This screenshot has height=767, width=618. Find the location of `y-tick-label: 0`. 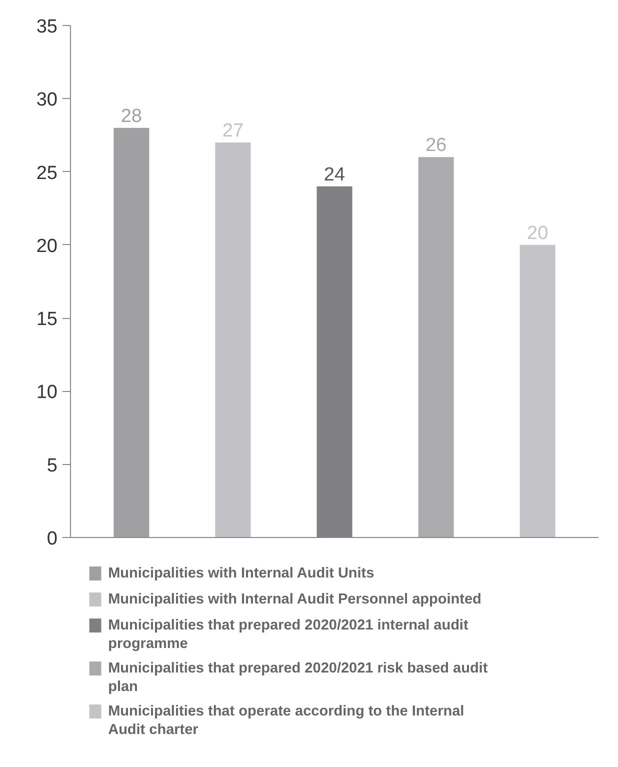

y-tick-label: 0 is located at coordinates (52, 539).